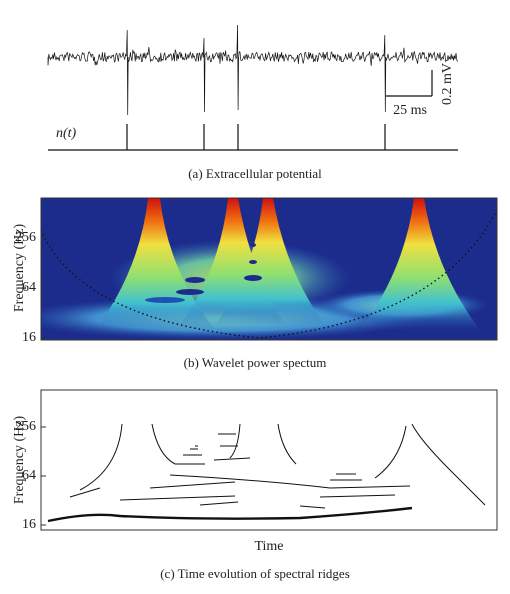 This screenshot has width=510, height=594. Describe the element at coordinates (409, 83) in the screenshot. I see `scale-bar` at that location.